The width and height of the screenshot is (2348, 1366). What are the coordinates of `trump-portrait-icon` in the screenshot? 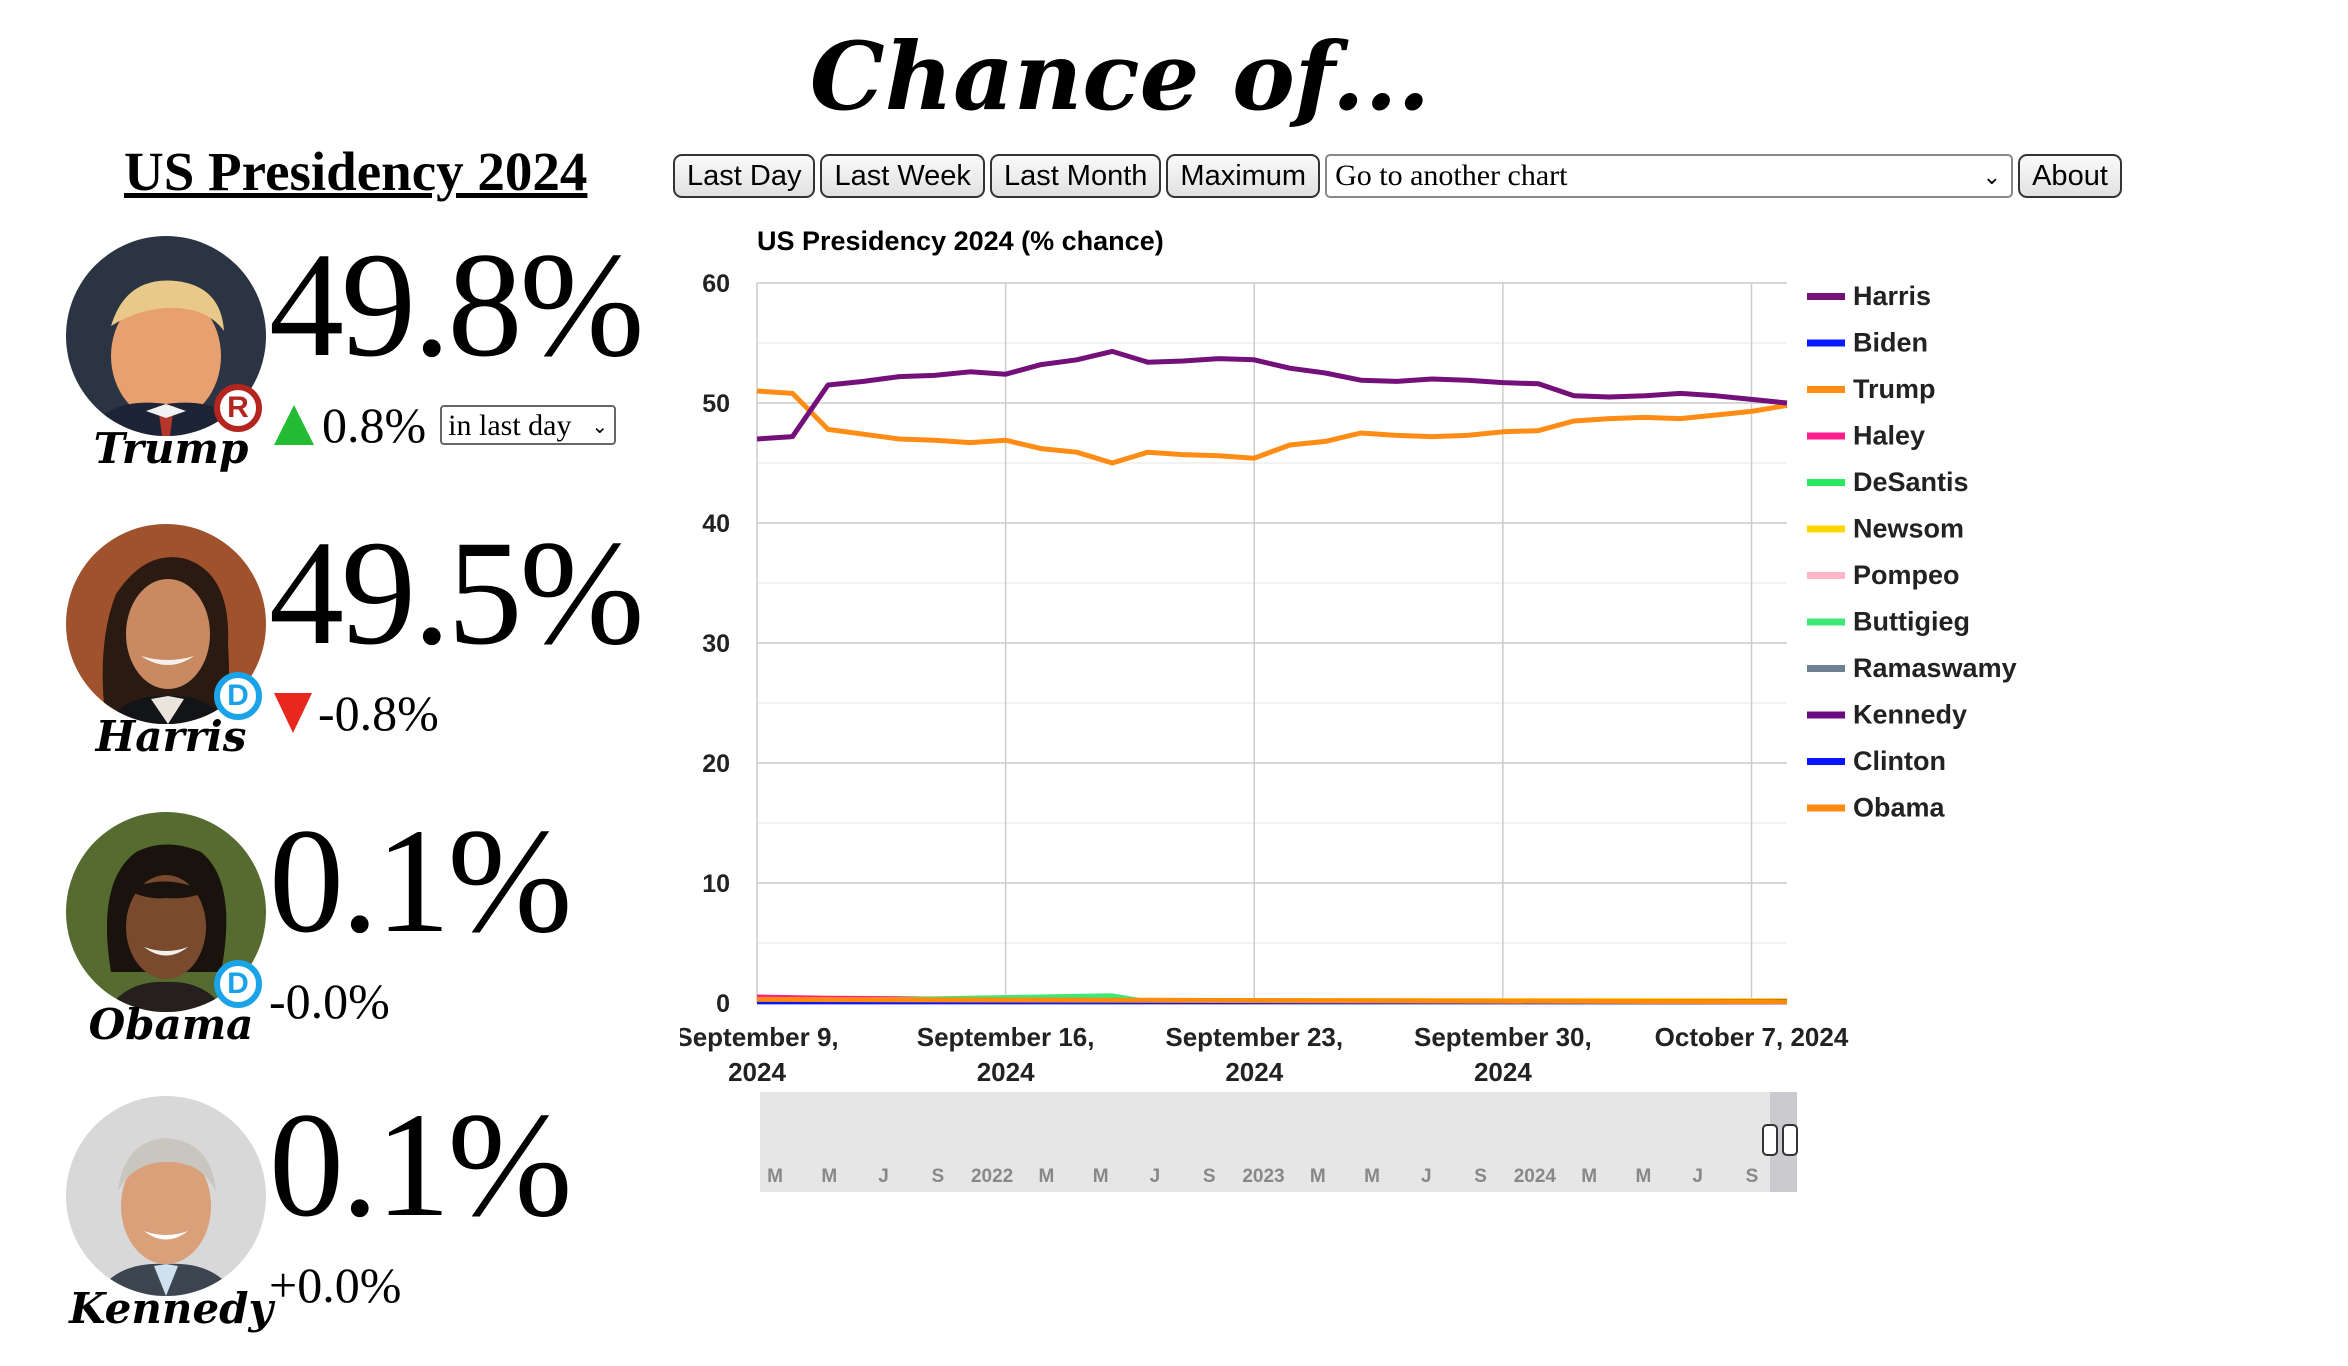 It's located at (166, 336).